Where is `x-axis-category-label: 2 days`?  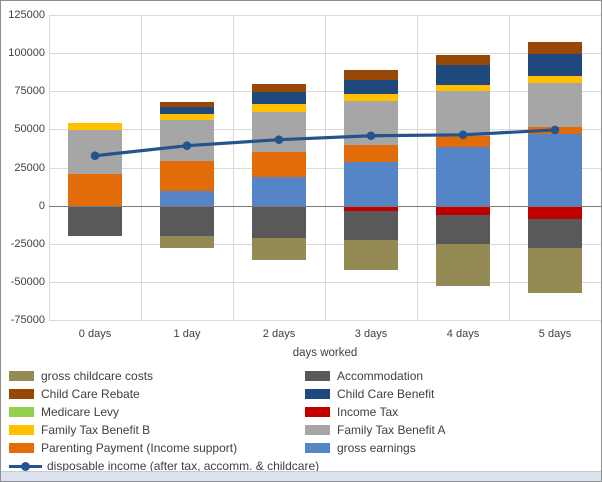 x-axis-category-label: 2 days is located at coordinates (279, 334).